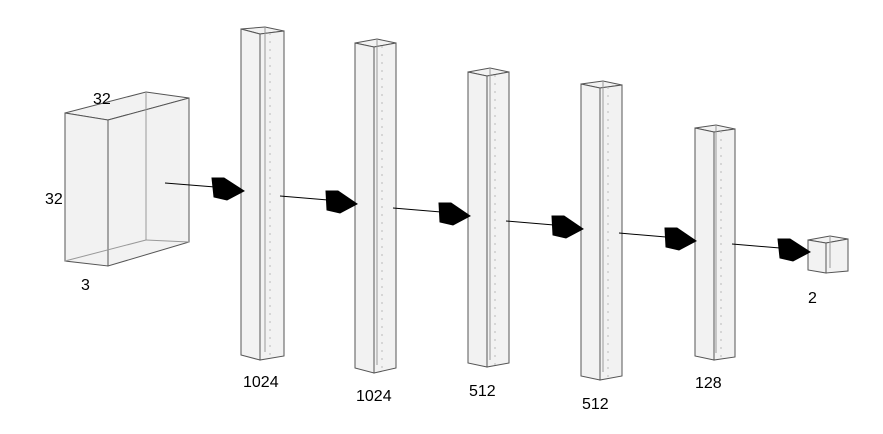 The width and height of the screenshot is (883, 434). Describe the element at coordinates (812, 298) in the screenshot. I see `output-units-label: 2` at that location.